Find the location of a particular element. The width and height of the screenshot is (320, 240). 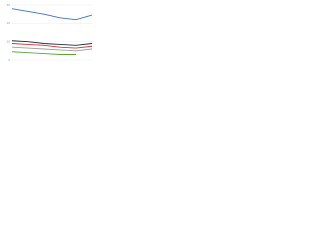

chart: 0 20 40 60 is located at coordinates (50, 32).